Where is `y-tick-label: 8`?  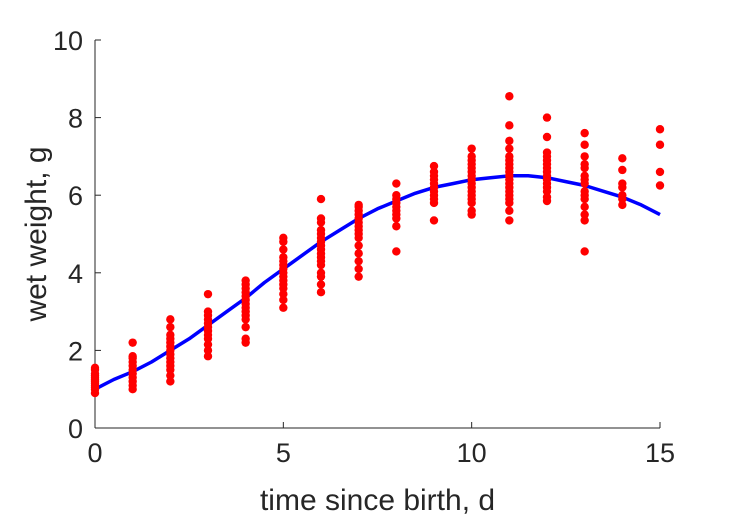
y-tick-label: 8 is located at coordinates (75, 119).